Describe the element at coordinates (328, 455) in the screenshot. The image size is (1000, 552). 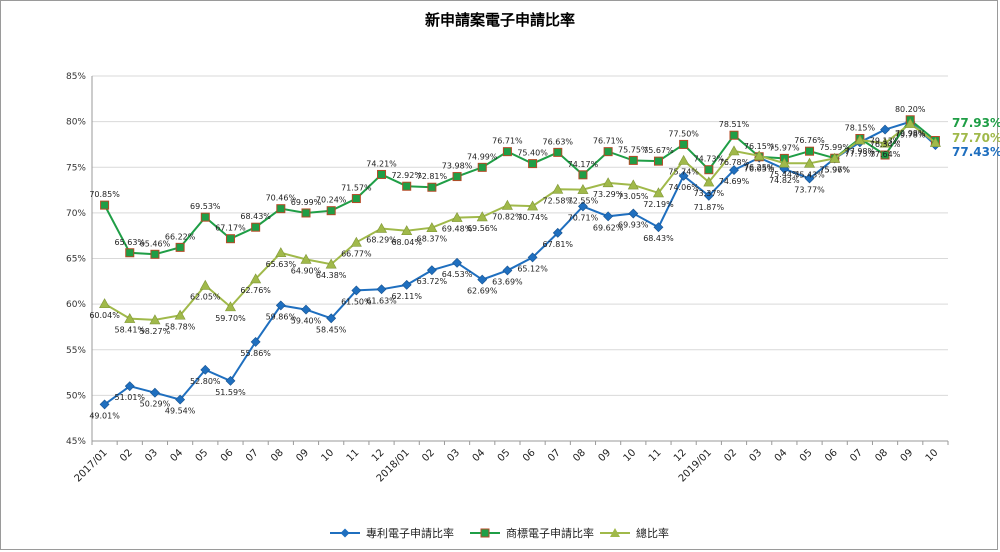
I see `x-tick-label: 10` at that location.